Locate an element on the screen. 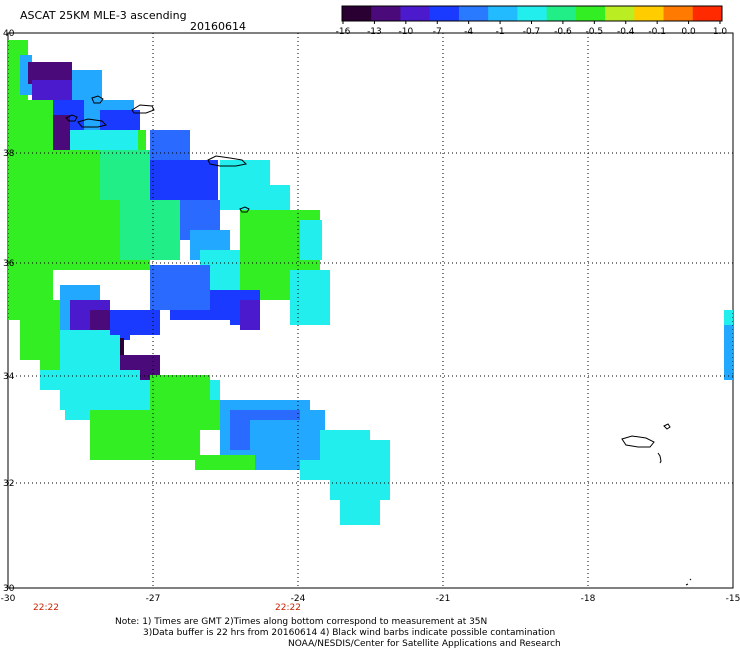 The height and width of the screenshot is (650, 740). azores-island-flores is located at coordinates (97, 99).